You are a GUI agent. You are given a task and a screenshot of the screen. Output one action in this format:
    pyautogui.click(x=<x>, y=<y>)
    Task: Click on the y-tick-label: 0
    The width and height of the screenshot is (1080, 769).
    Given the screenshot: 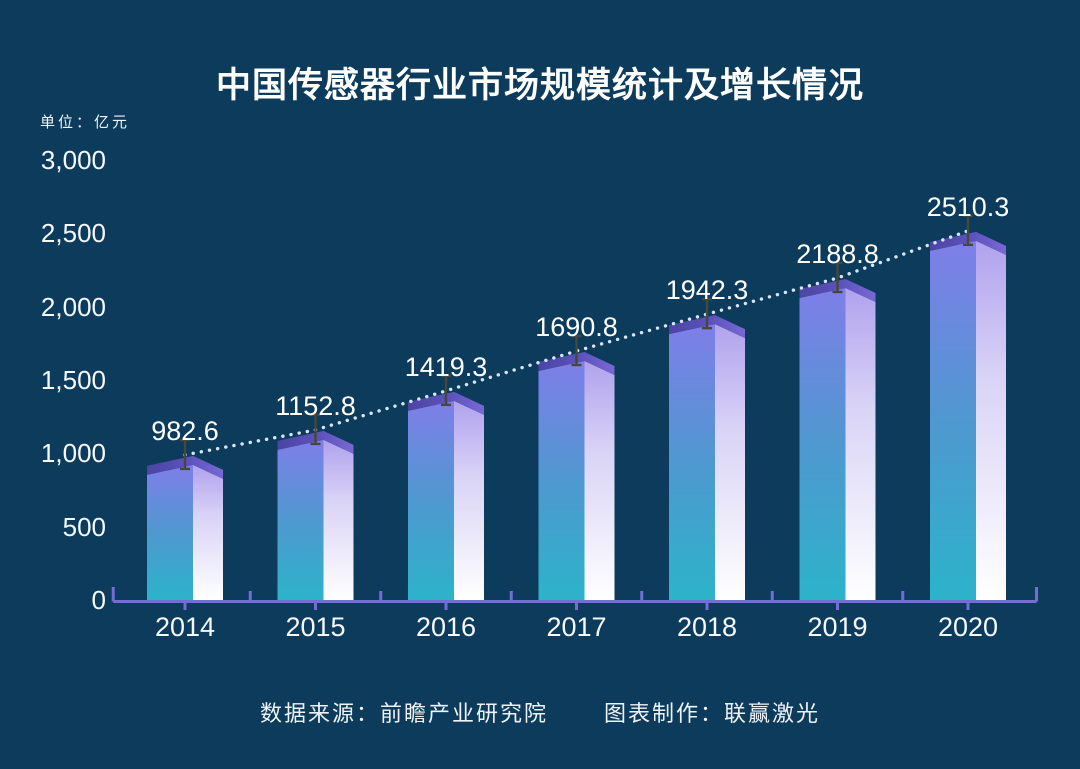 What is the action you would take?
    pyautogui.click(x=98, y=600)
    